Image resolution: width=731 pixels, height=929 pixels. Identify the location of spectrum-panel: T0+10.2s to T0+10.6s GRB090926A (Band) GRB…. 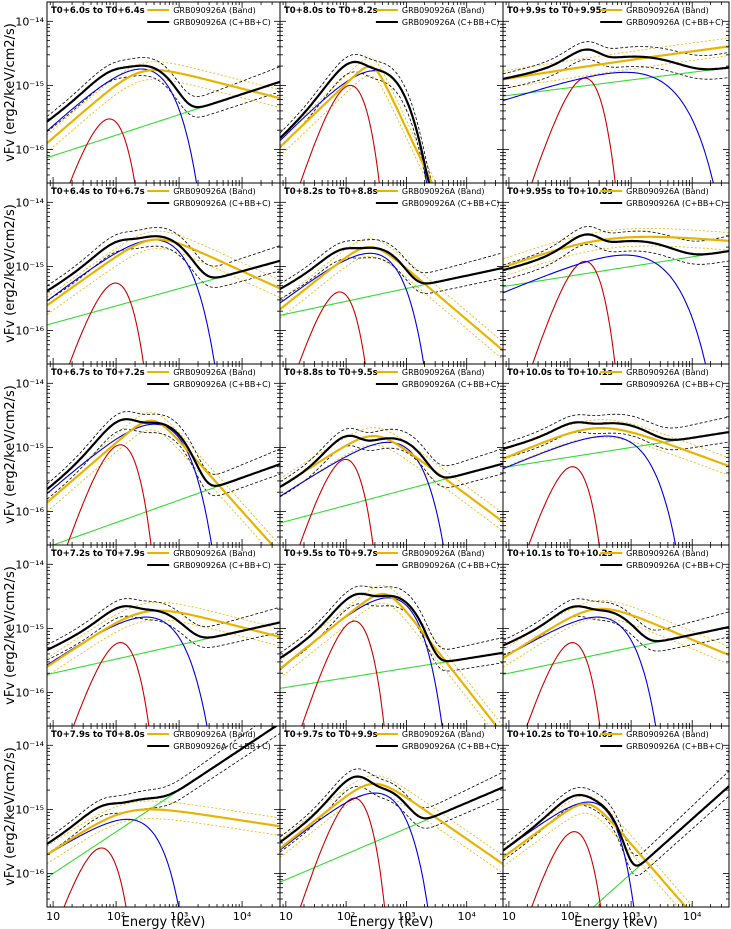
(616, 824).